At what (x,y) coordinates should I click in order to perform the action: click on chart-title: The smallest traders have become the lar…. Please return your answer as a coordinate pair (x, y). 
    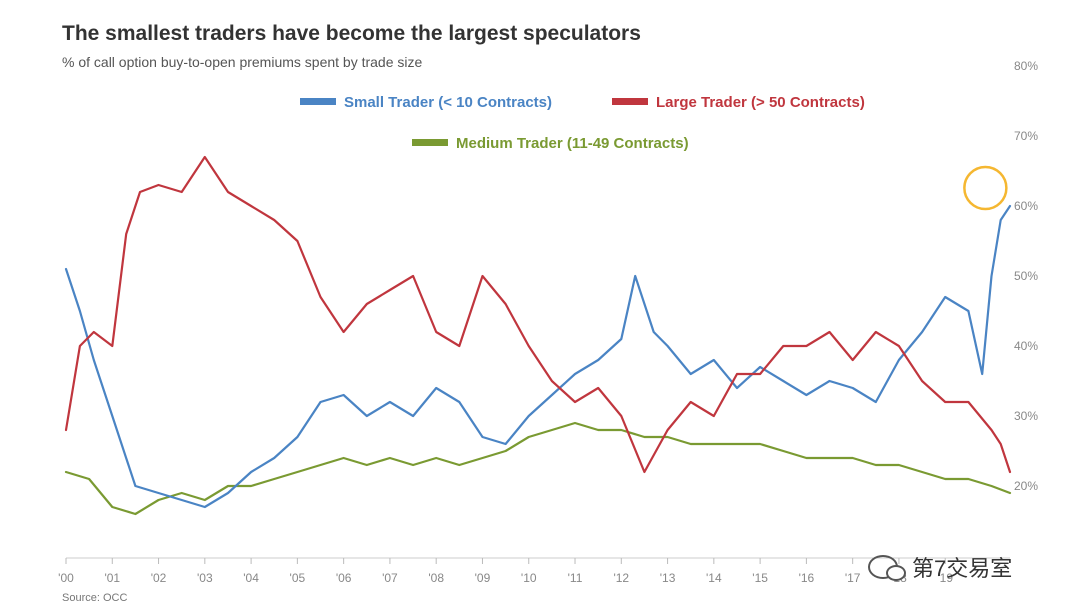
    Looking at the image, I should click on (351, 33).